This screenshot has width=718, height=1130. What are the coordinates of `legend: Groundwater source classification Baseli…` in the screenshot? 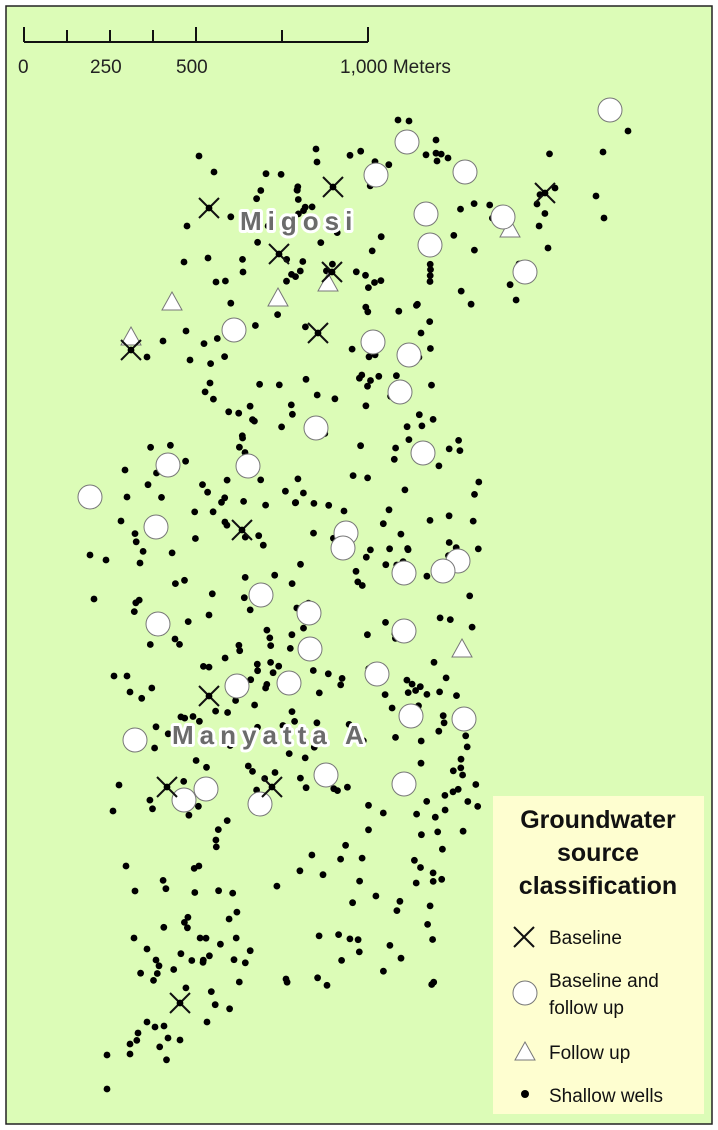 It's located at (598, 955).